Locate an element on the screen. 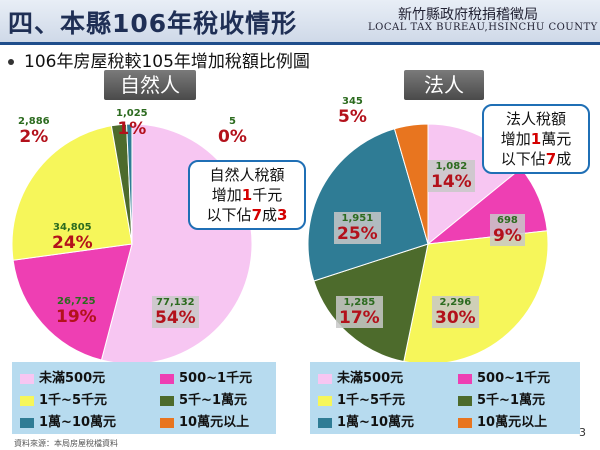 The height and width of the screenshot is (450, 600). legal-slice-100k-plus is located at coordinates (411, 184).